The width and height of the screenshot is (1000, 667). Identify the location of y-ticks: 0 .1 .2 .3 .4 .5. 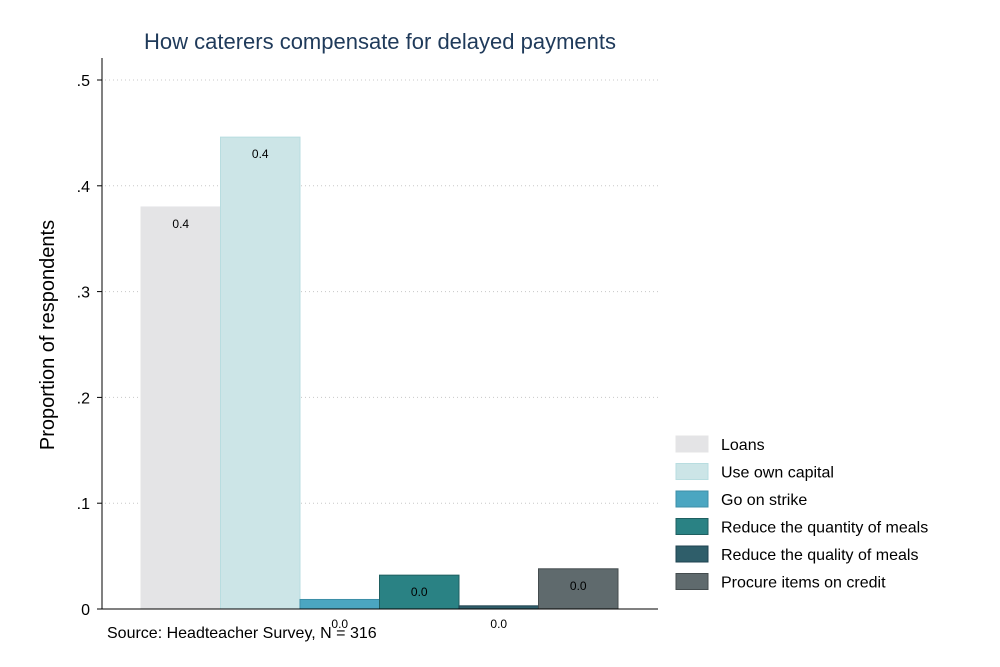
(89, 346).